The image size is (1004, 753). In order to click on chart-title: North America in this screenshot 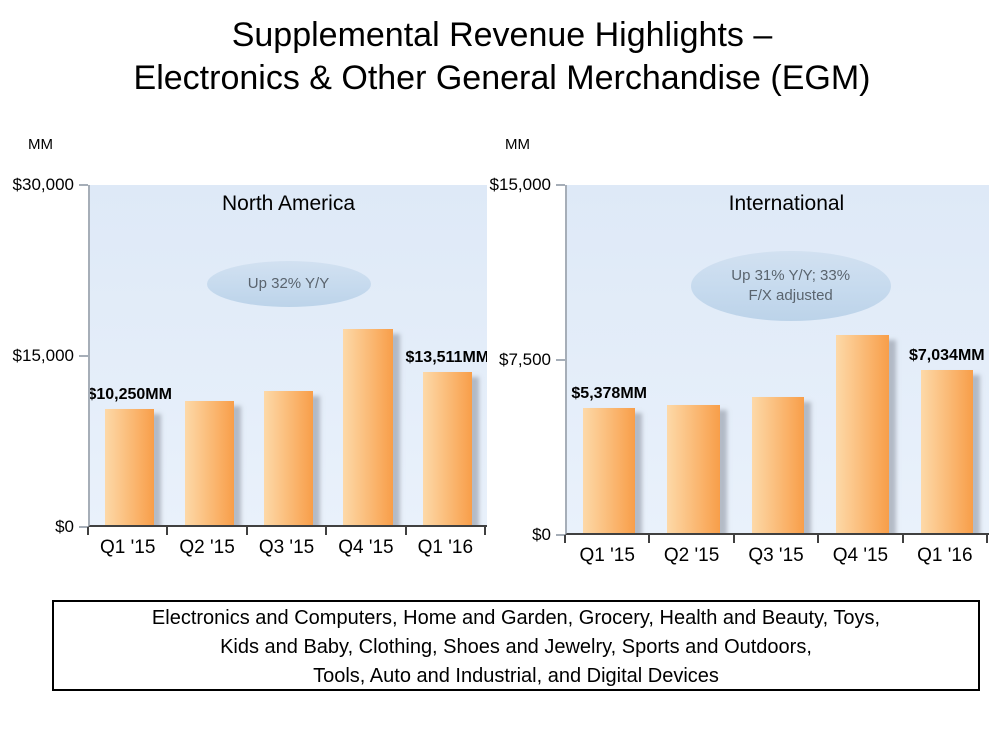, I will do `click(288, 203)`.